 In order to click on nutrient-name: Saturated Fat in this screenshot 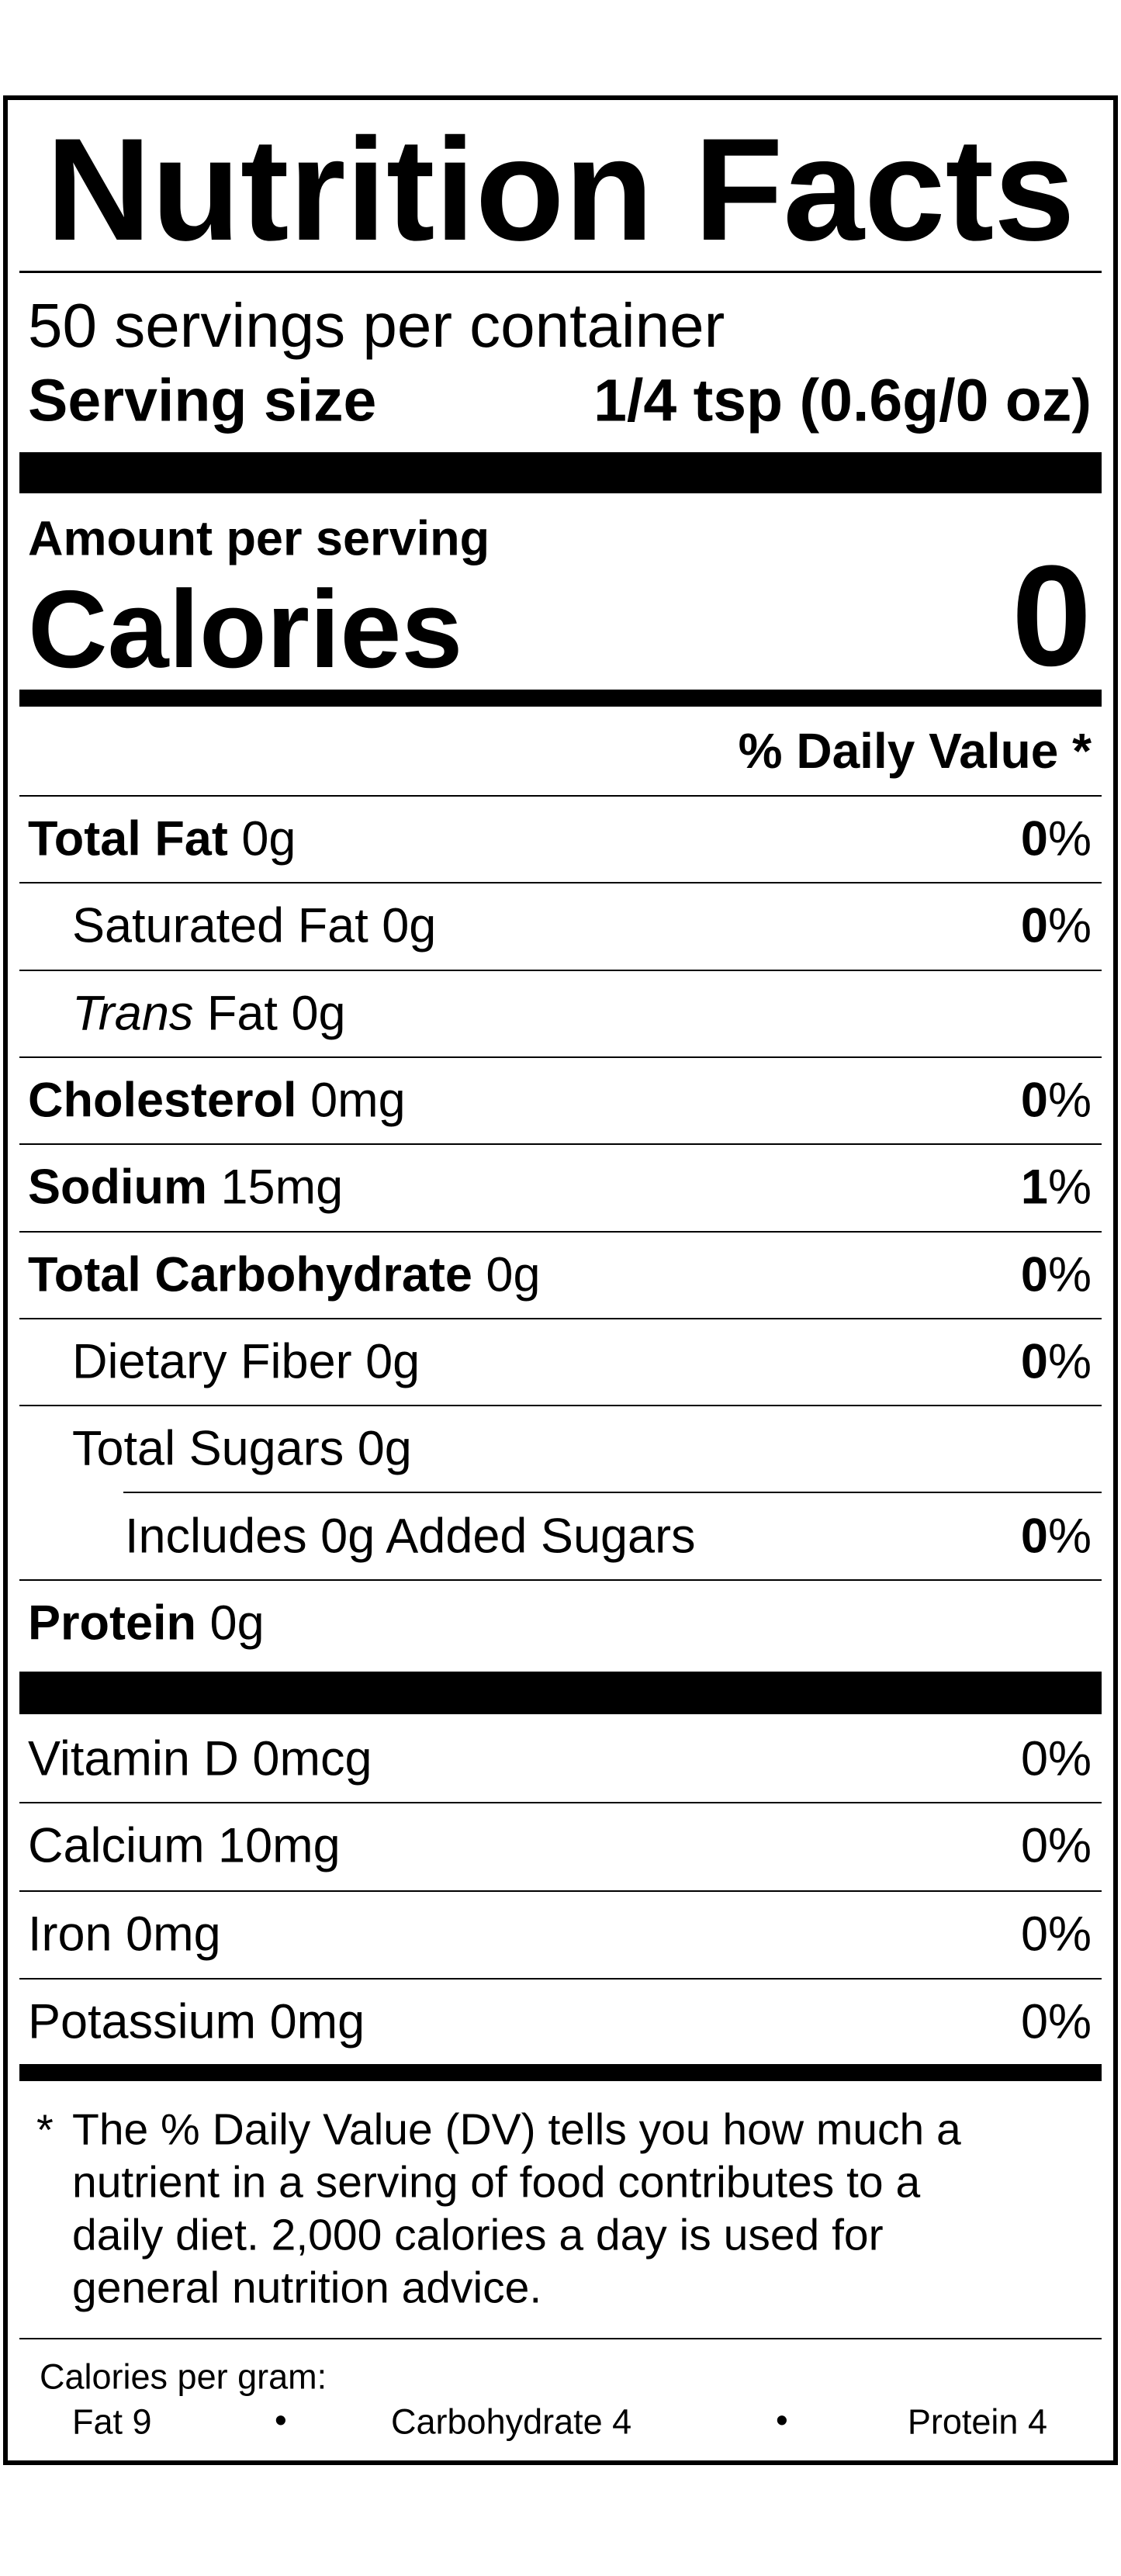, I will do `click(220, 925)`.